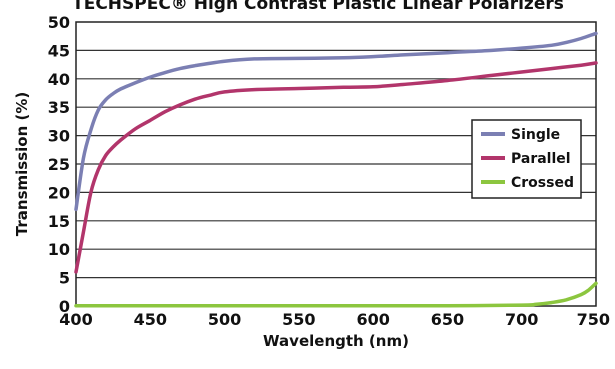 The height and width of the screenshot is (369, 615). What do you see at coordinates (59, 22) in the screenshot?
I see `y-tick-label: 50` at bounding box center [59, 22].